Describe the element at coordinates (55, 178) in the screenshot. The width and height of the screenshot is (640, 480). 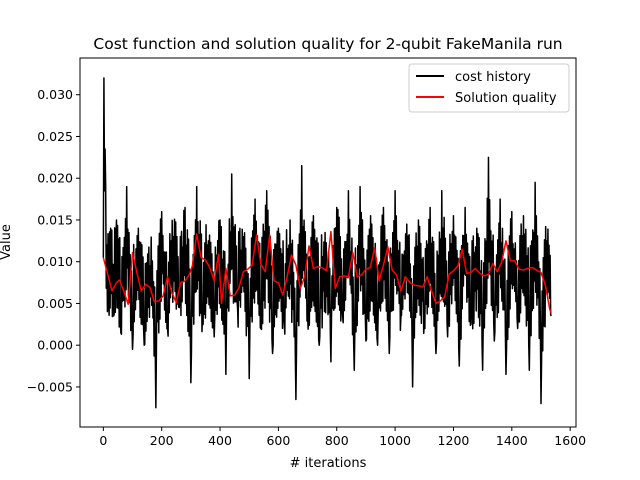
I see `y-tick-label: 0.020` at that location.